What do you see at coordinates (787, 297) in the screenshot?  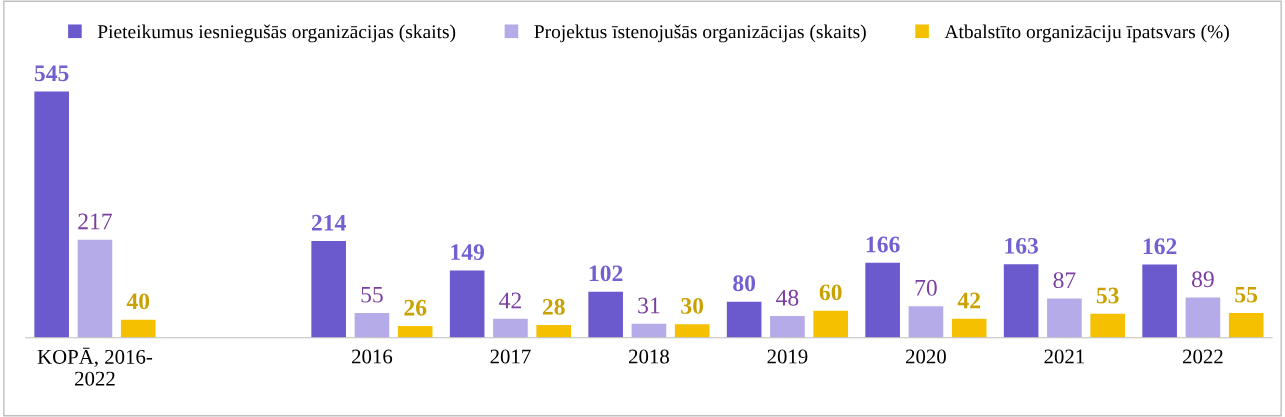 I see `data-label: 48` at bounding box center [787, 297].